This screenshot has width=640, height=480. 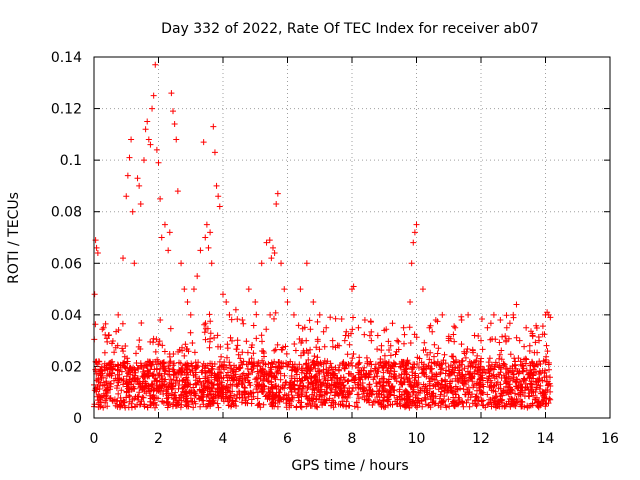 I want to click on x-tick-label: 16, so click(x=610, y=439).